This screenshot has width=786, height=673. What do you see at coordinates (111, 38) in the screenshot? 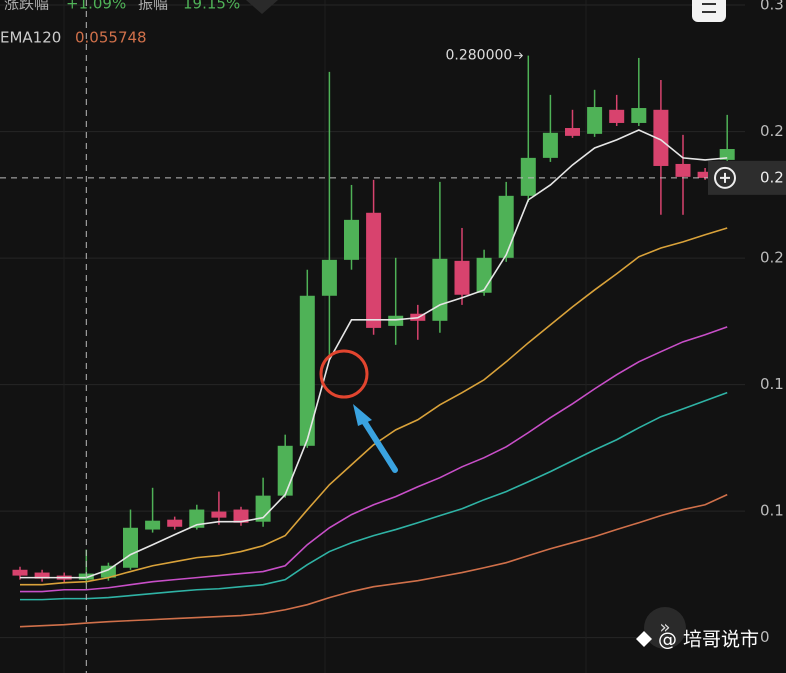
I see `legend-value: 0.055748` at bounding box center [111, 38].